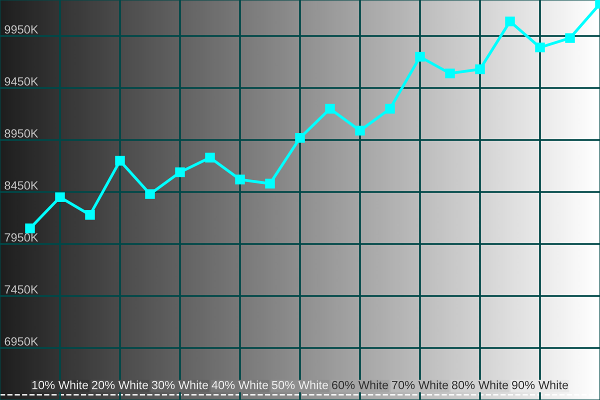 This screenshot has height=400, width=600. Describe the element at coordinates (60, 385) in the screenshot. I see `x-tick-label: 10% White` at that location.